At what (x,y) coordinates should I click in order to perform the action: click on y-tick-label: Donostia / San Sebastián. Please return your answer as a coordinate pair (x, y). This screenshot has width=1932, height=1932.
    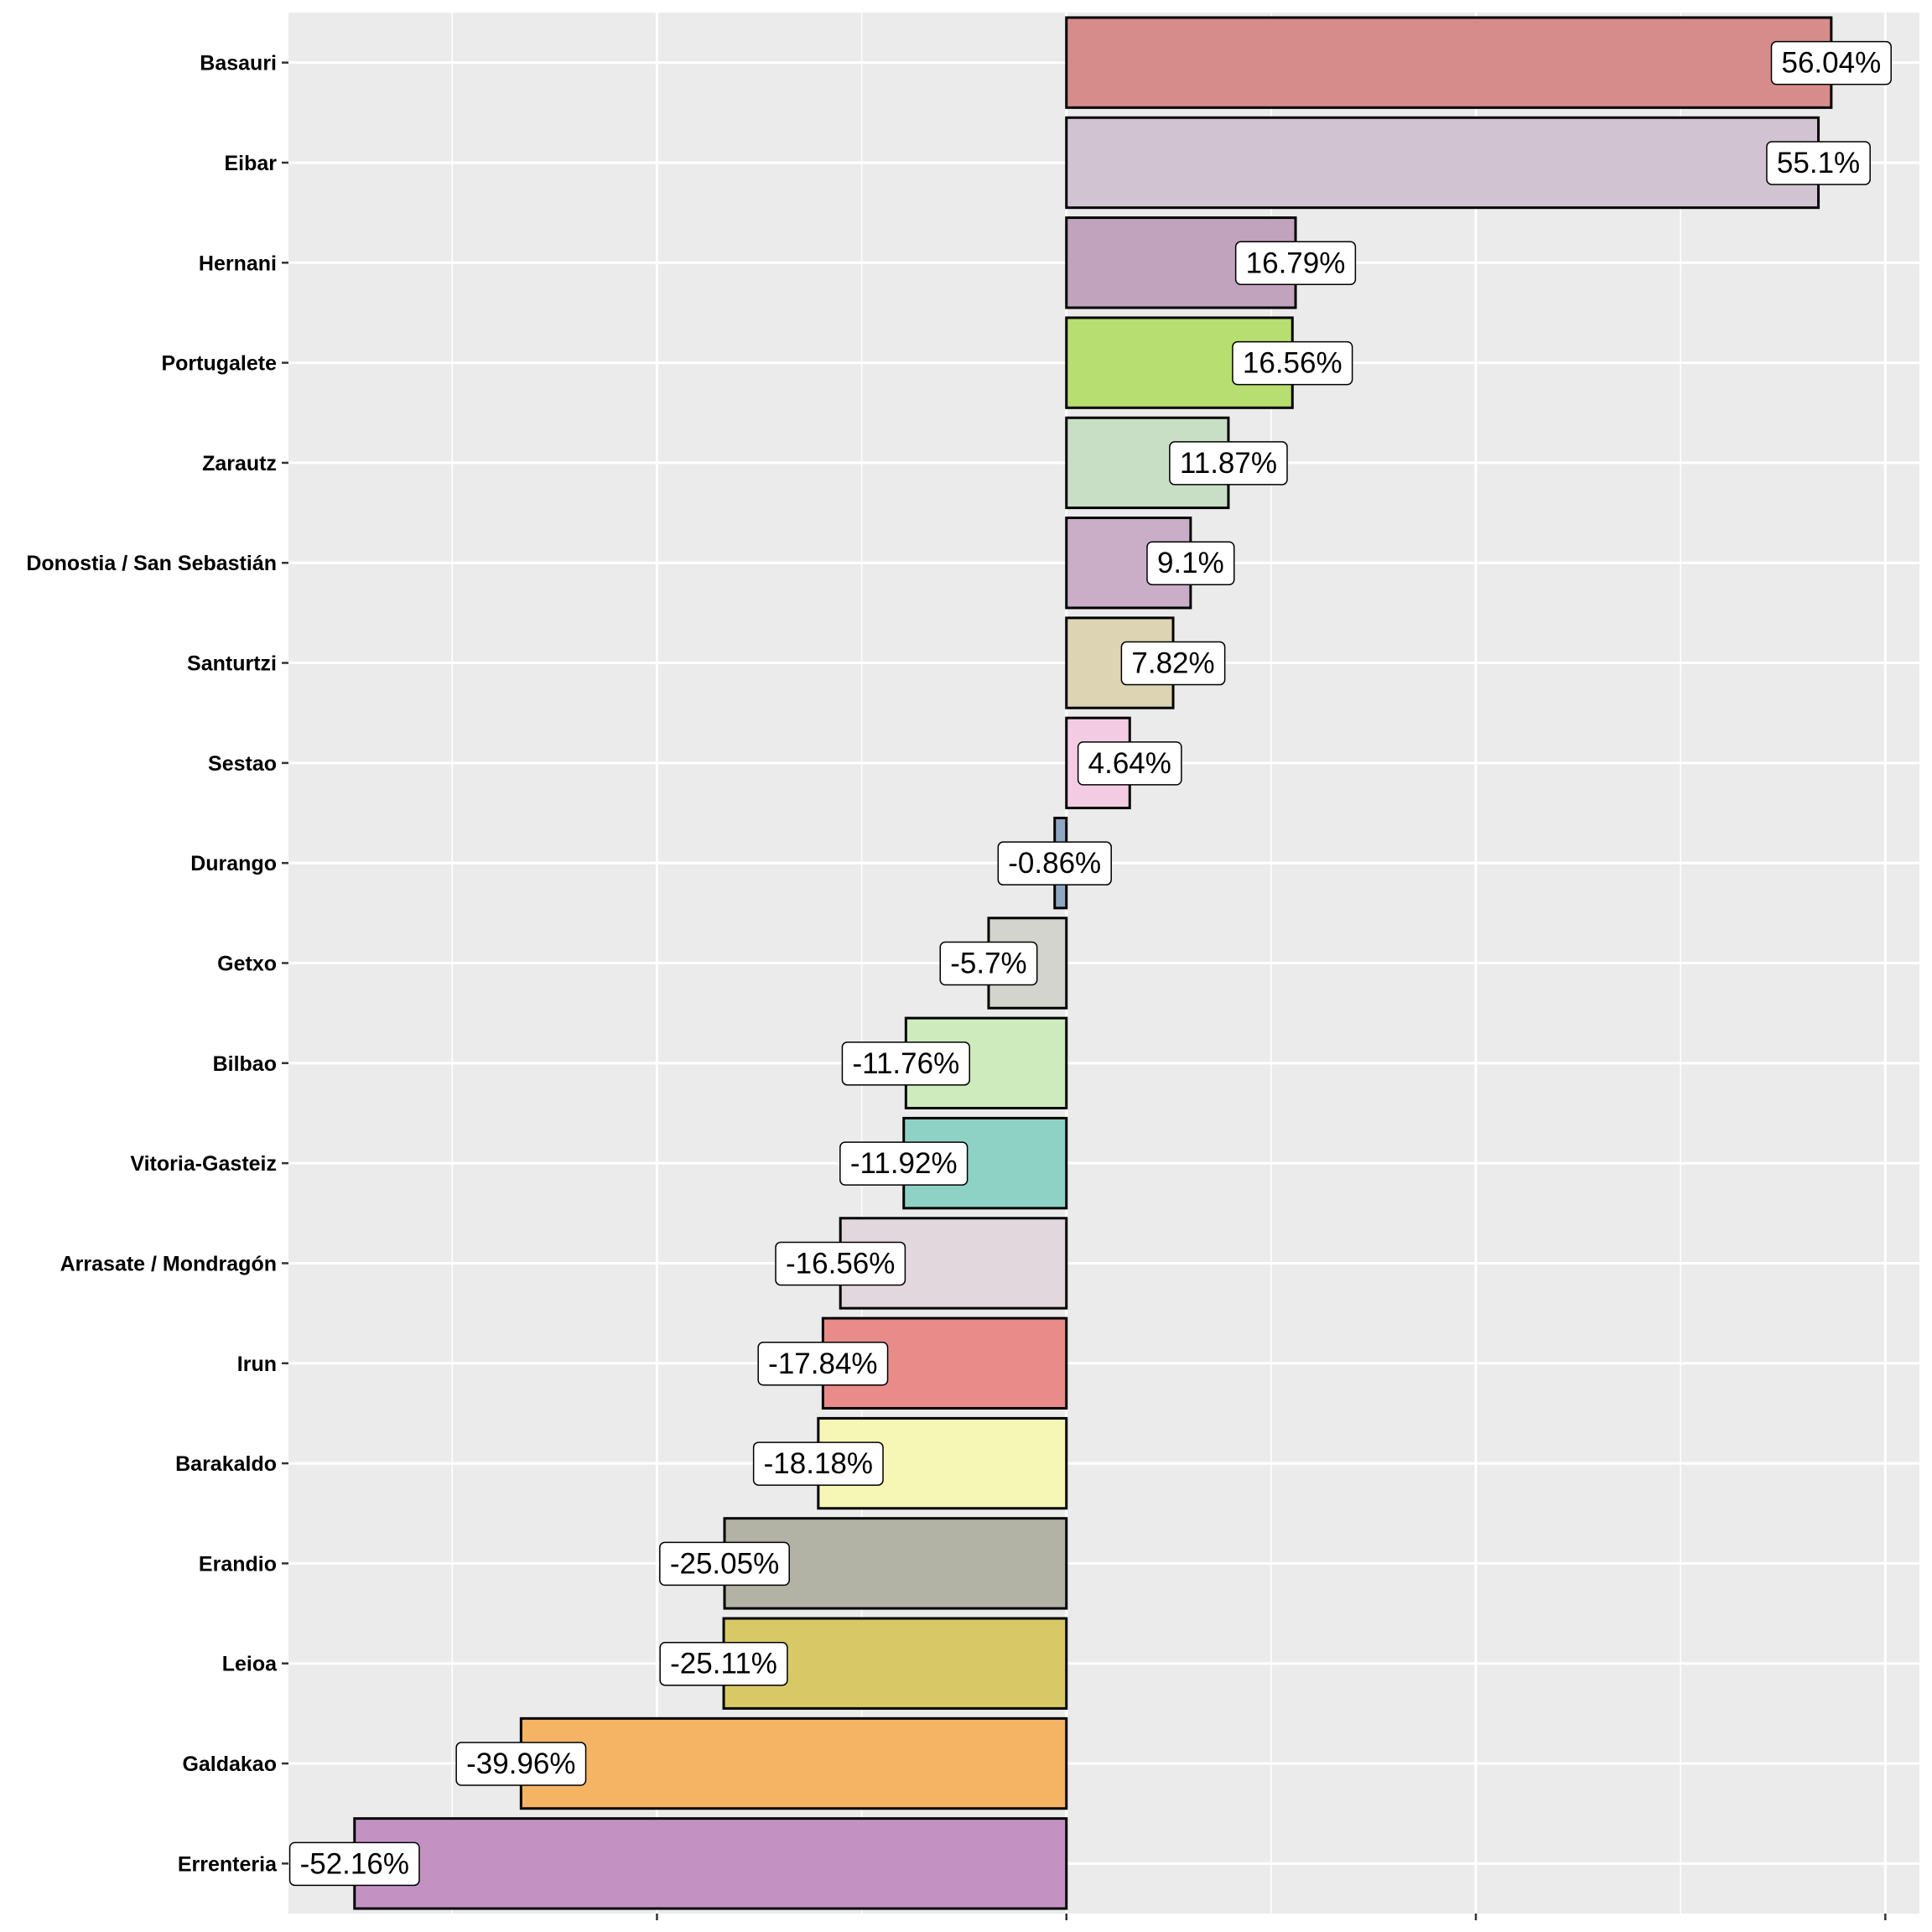
    Looking at the image, I should click on (151, 563).